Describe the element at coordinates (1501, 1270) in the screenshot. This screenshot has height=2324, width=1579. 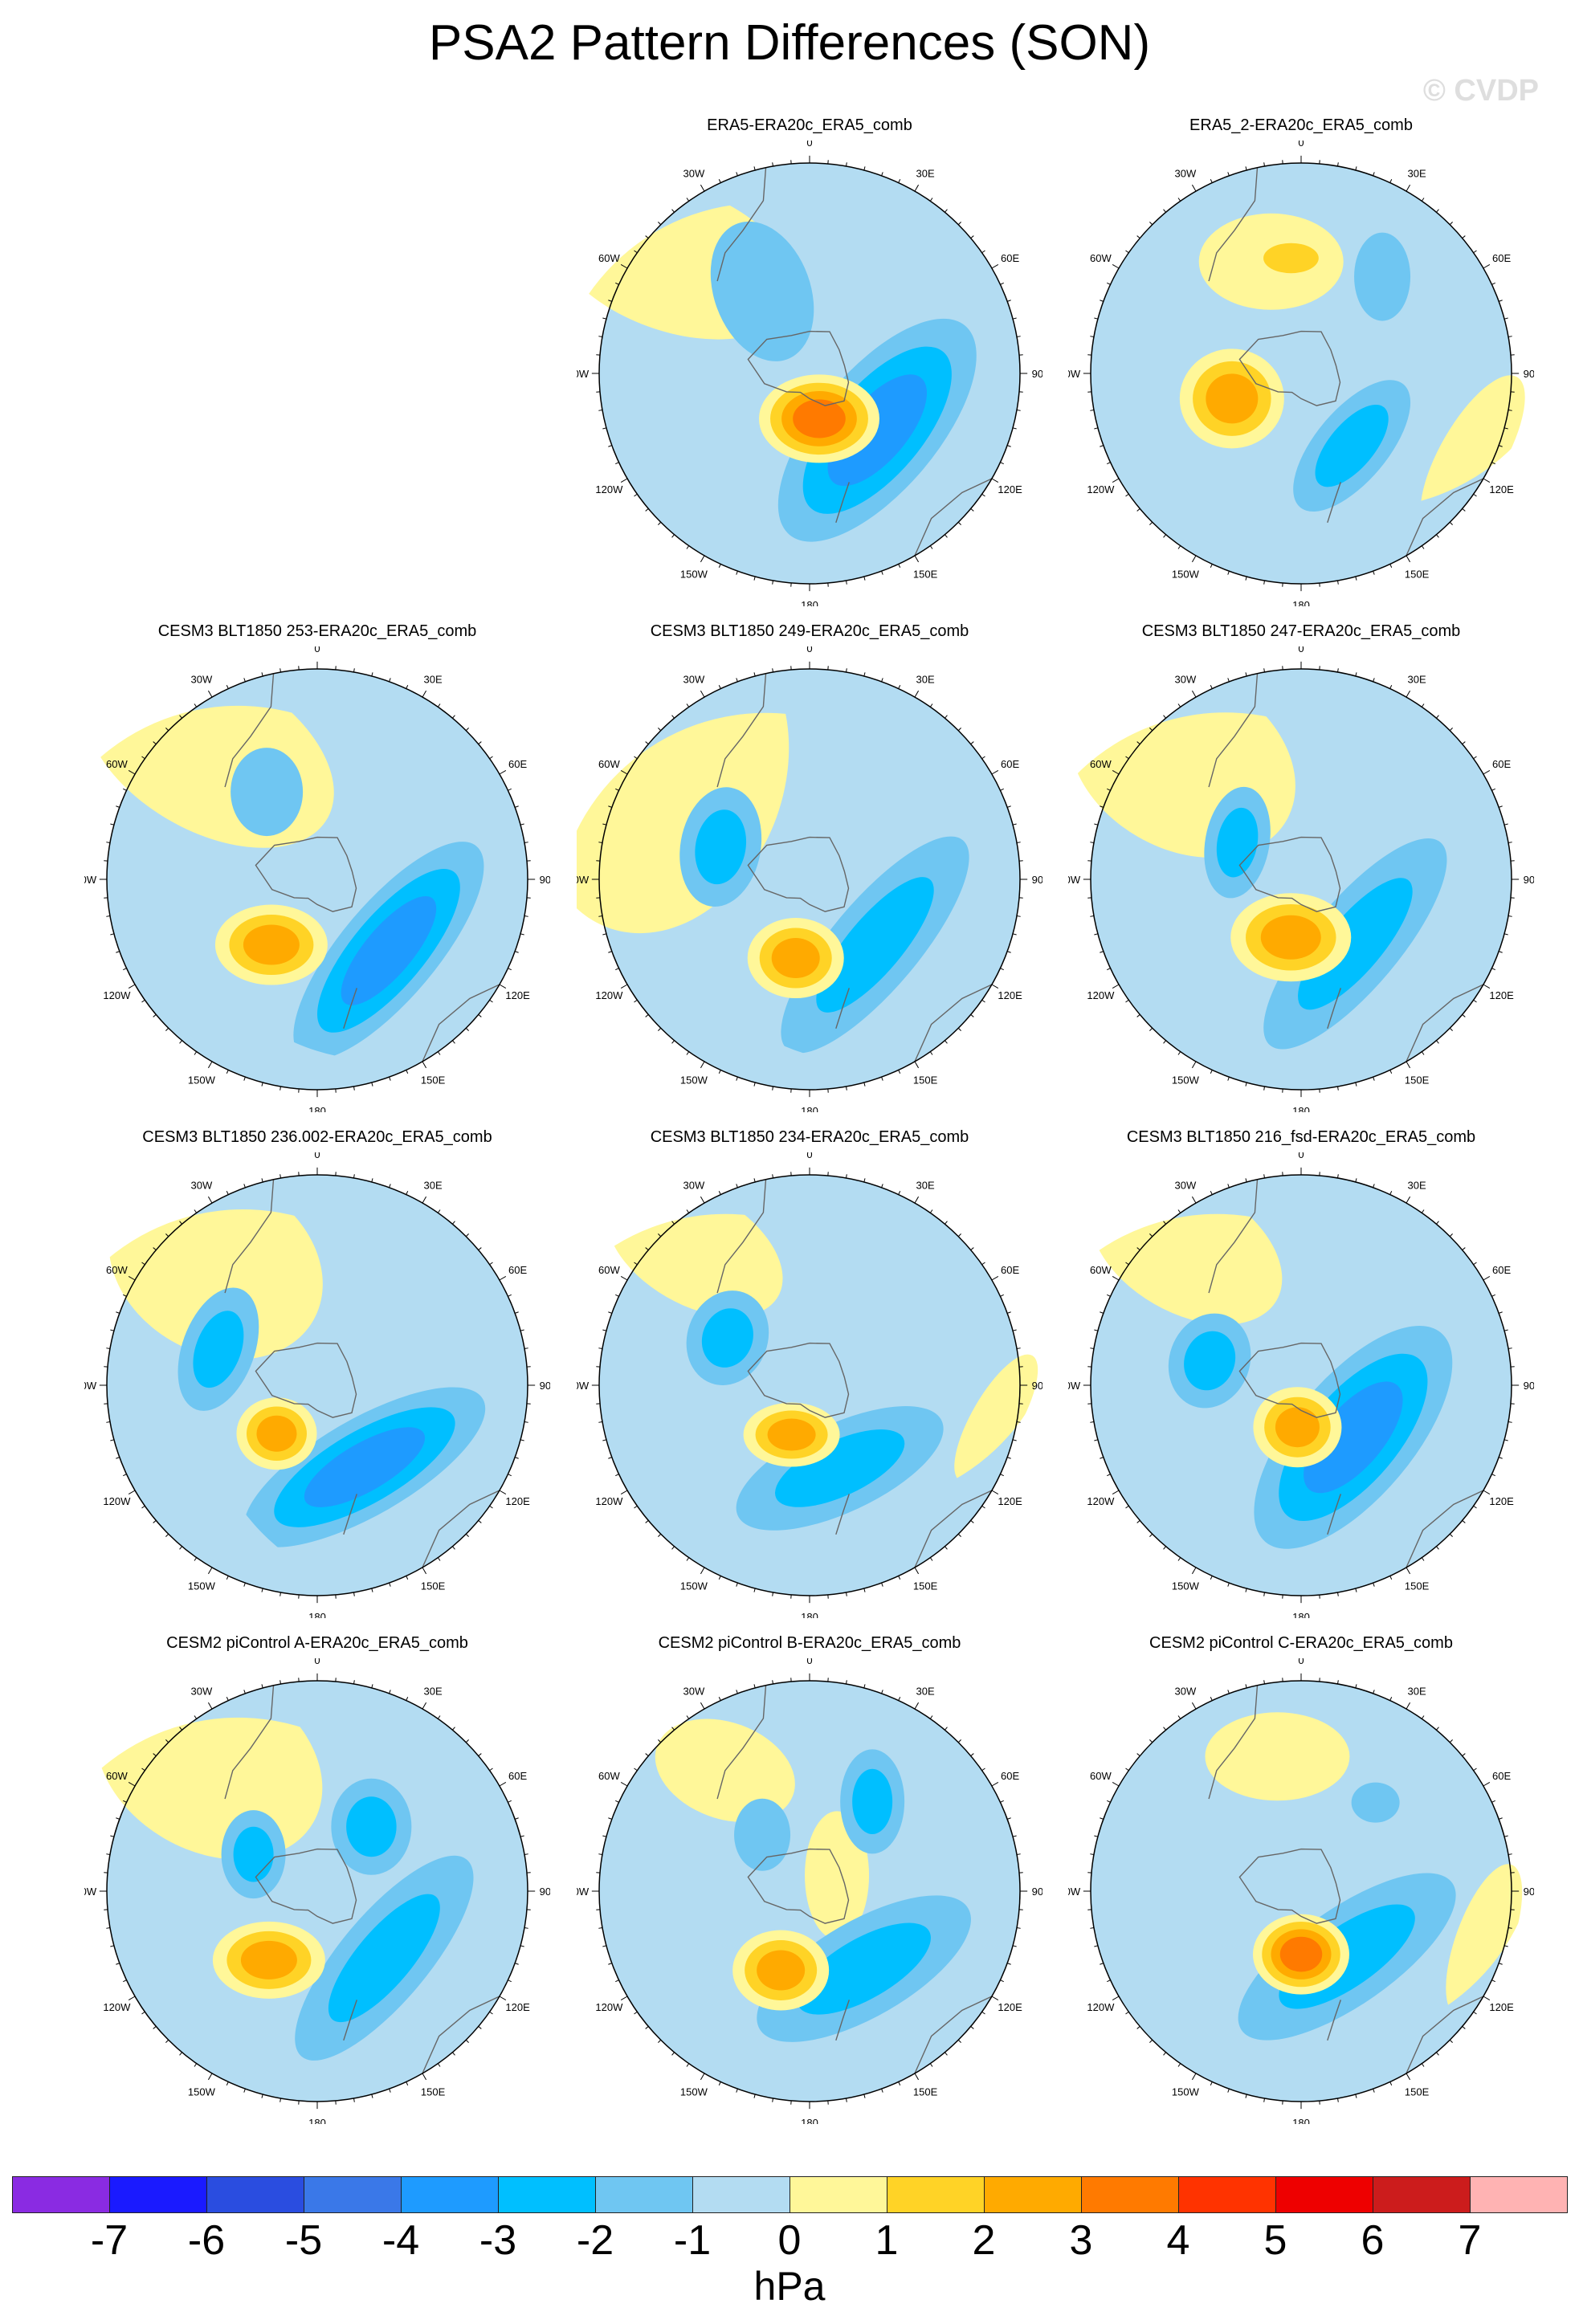
I see `lon-label: 60E` at that location.